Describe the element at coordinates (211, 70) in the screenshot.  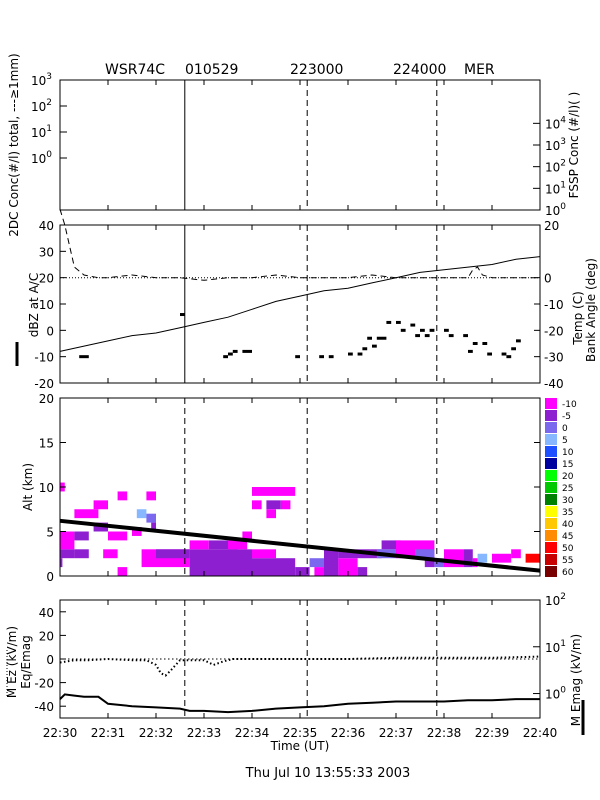
I see `header-date: 010529` at that location.